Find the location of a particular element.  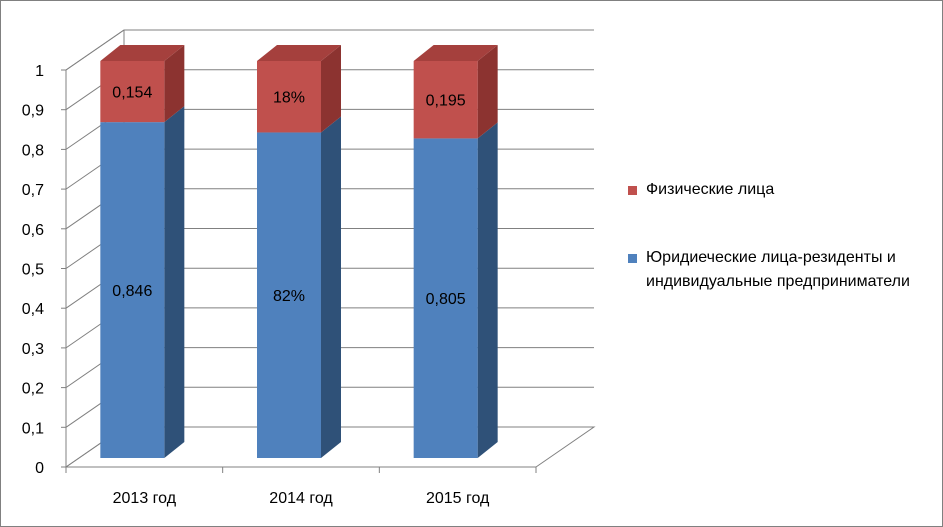

x-category-label: 2013 год is located at coordinates (145, 498).